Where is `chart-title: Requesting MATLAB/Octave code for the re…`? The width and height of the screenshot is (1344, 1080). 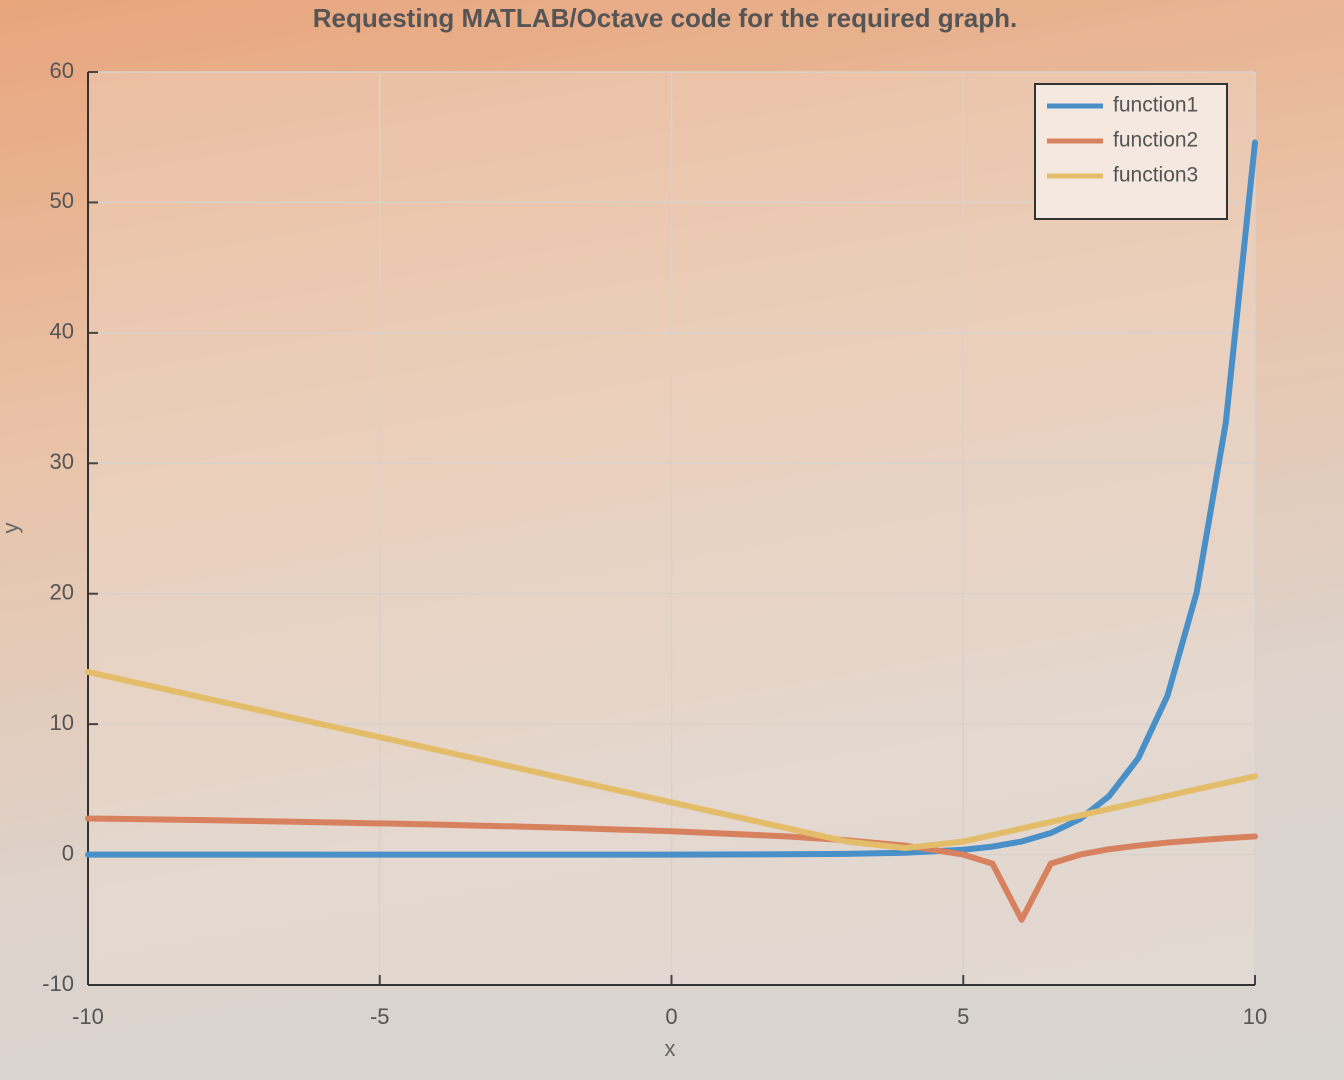
chart-title: Requesting MATLAB/Octave code for the re… is located at coordinates (665, 18).